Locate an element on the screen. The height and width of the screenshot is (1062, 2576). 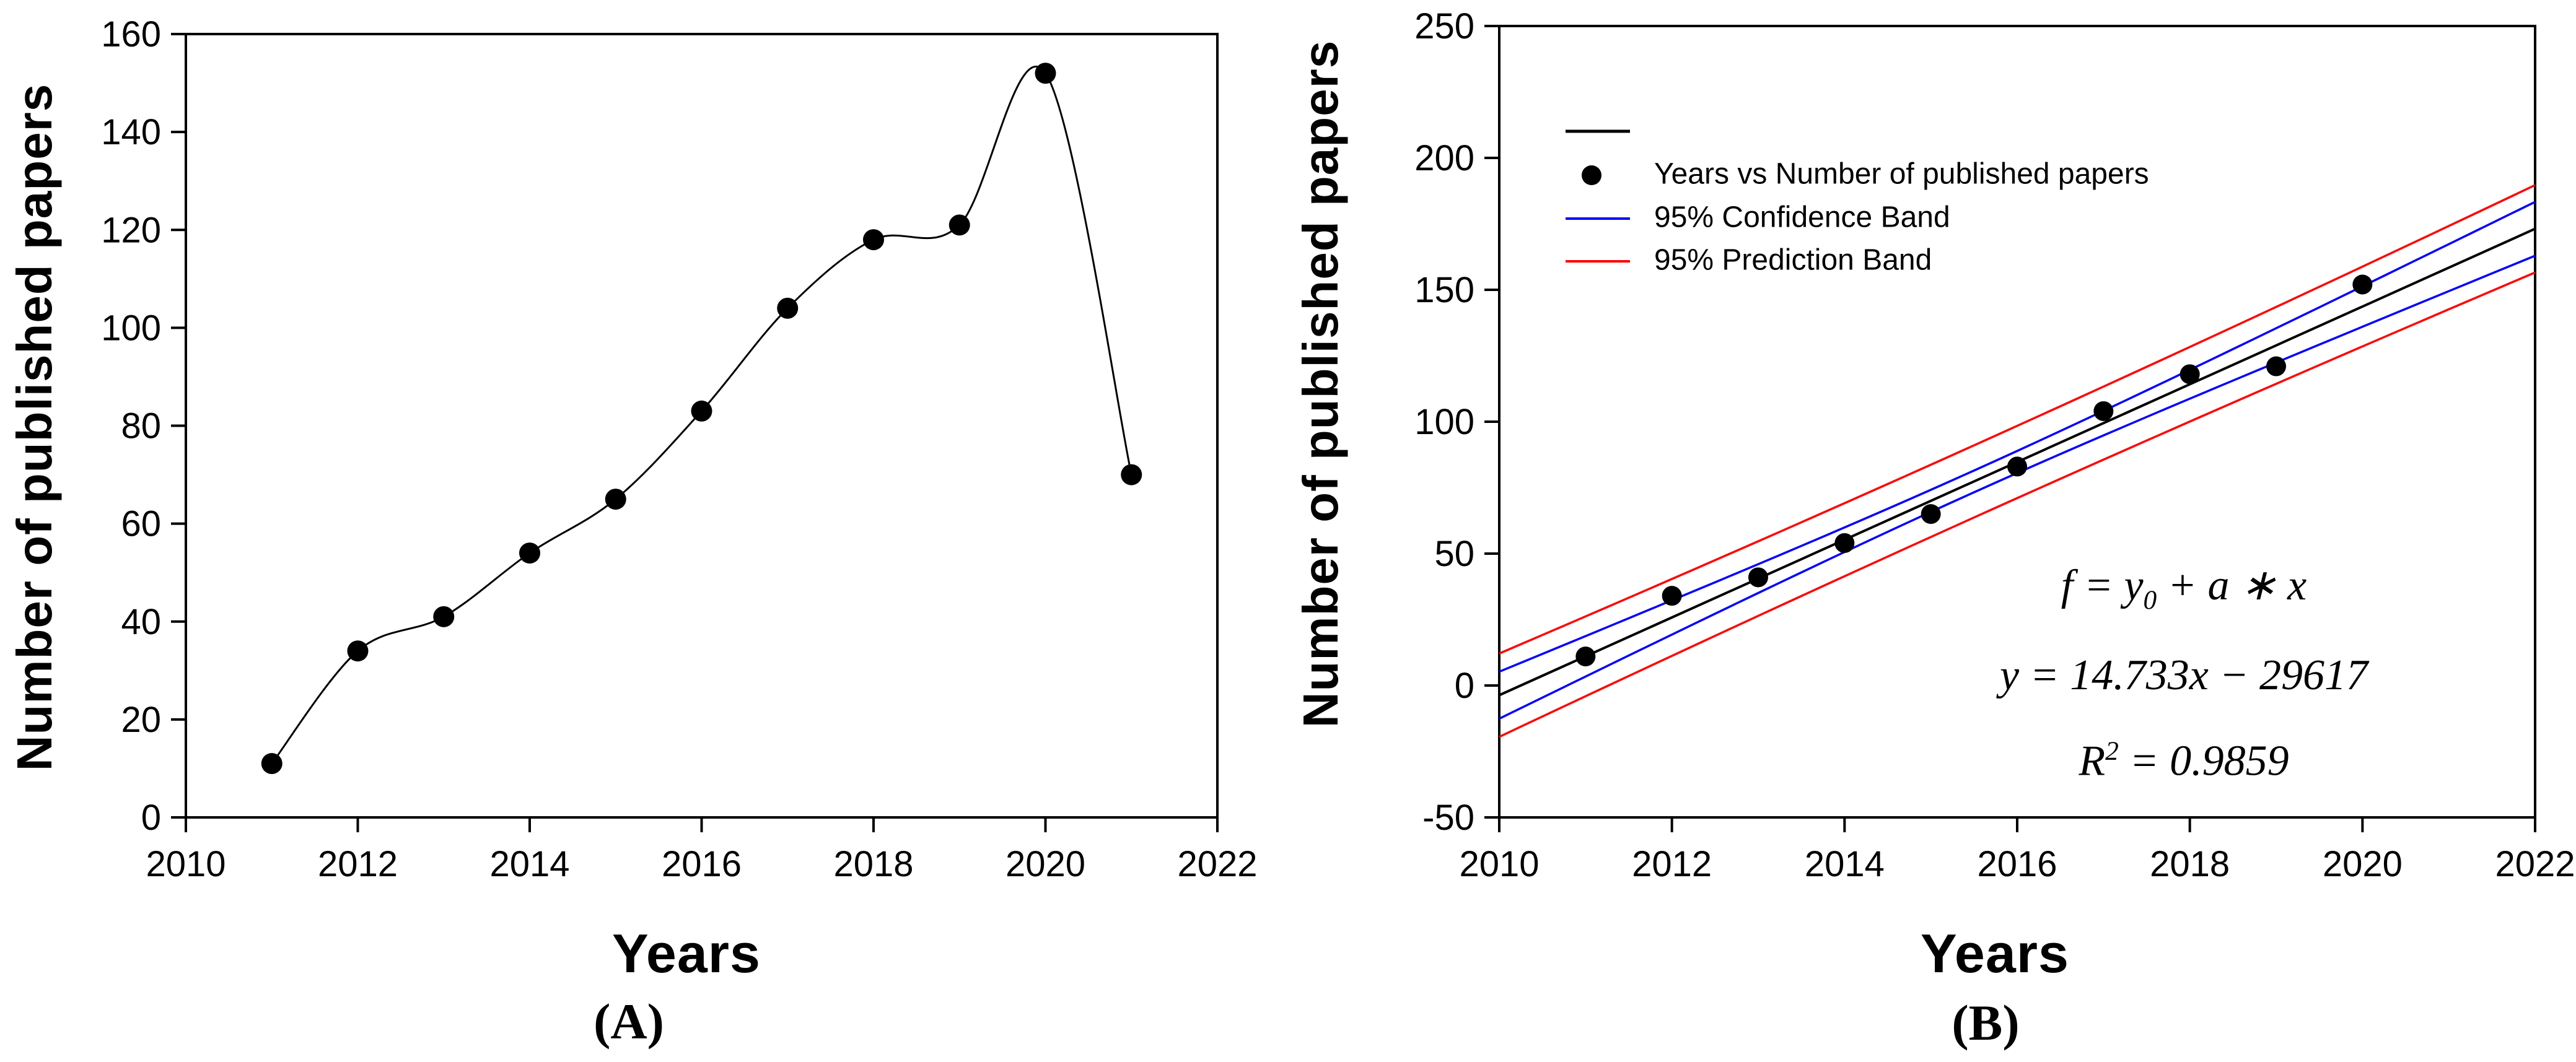
panel-b-x-axis-title: Years is located at coordinates (1995, 954).